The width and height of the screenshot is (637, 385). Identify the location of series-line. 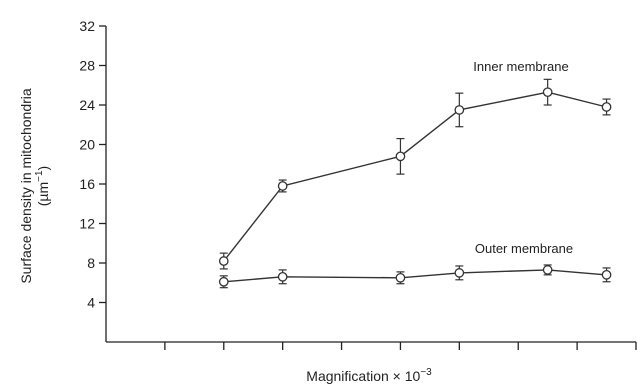
(415, 276).